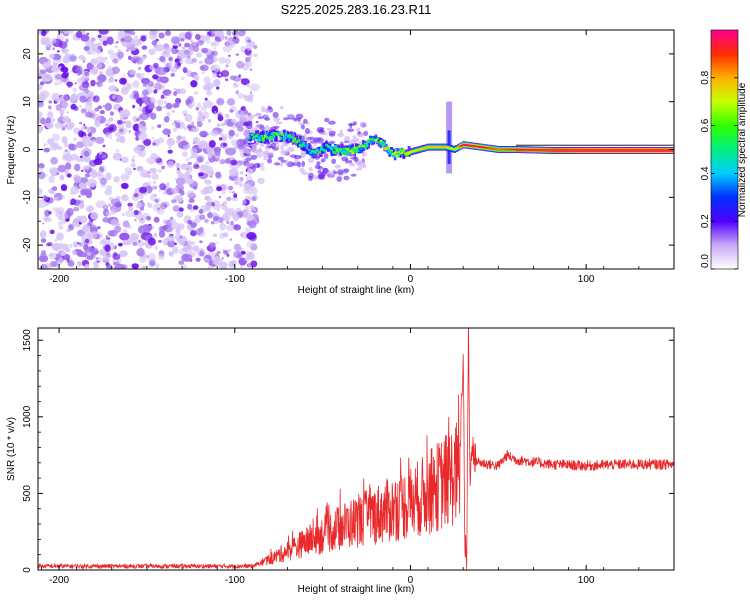 Image resolution: width=750 pixels, height=600 pixels. Describe the element at coordinates (27, 197) in the screenshot. I see `spectrogram-y-tick-label: -10` at that location.